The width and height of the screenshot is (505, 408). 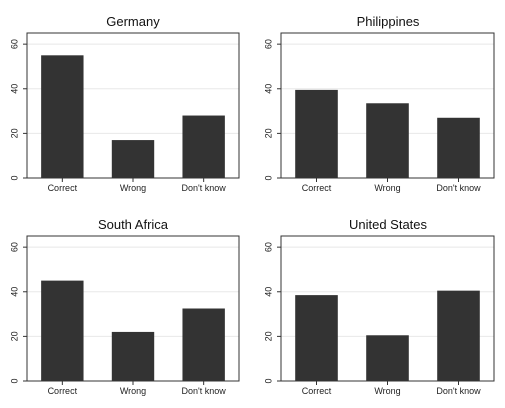 I want to click on panel-title: South Africa, so click(x=133, y=224).